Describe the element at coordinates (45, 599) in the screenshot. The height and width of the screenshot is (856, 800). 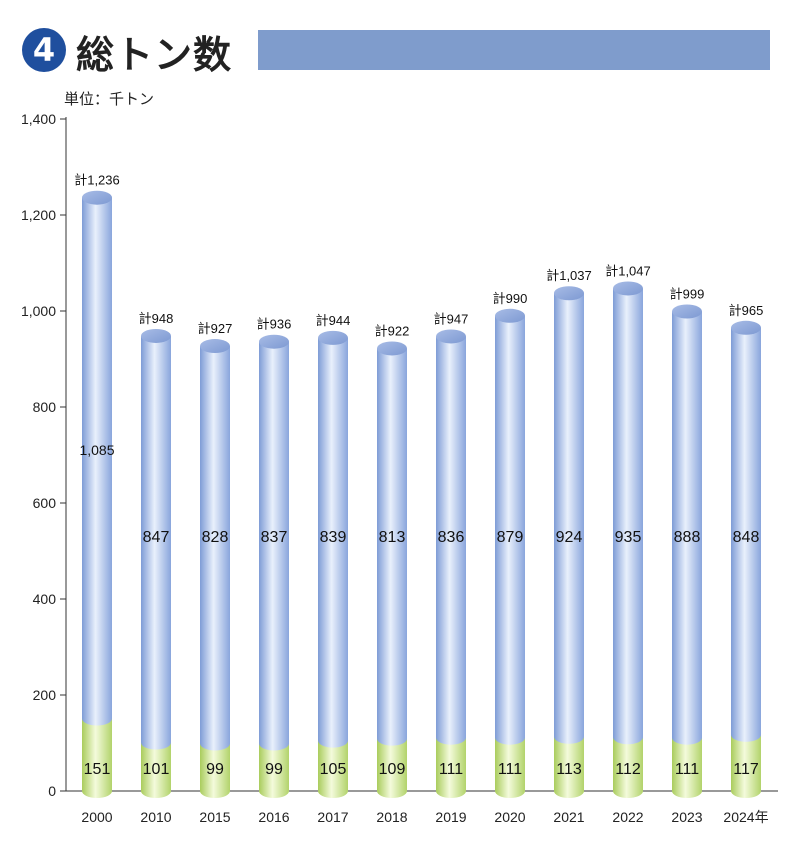
I see `y-tick-label: 400` at that location.